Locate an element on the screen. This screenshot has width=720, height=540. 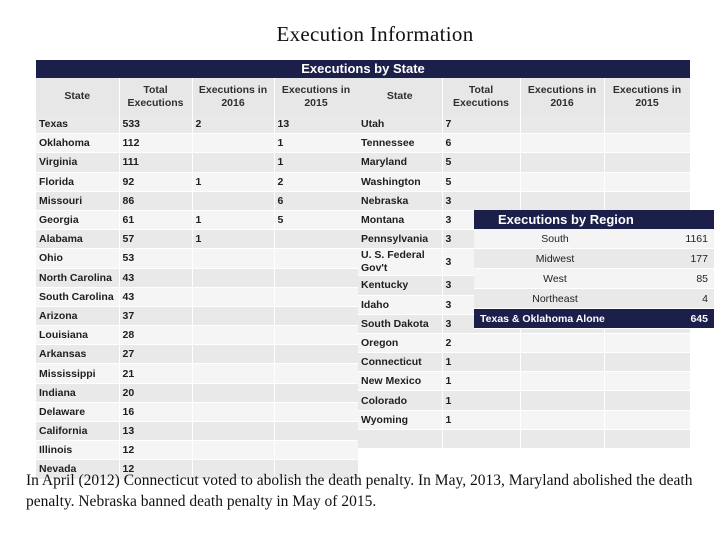
state-cell: Ohio is located at coordinates (78, 258).